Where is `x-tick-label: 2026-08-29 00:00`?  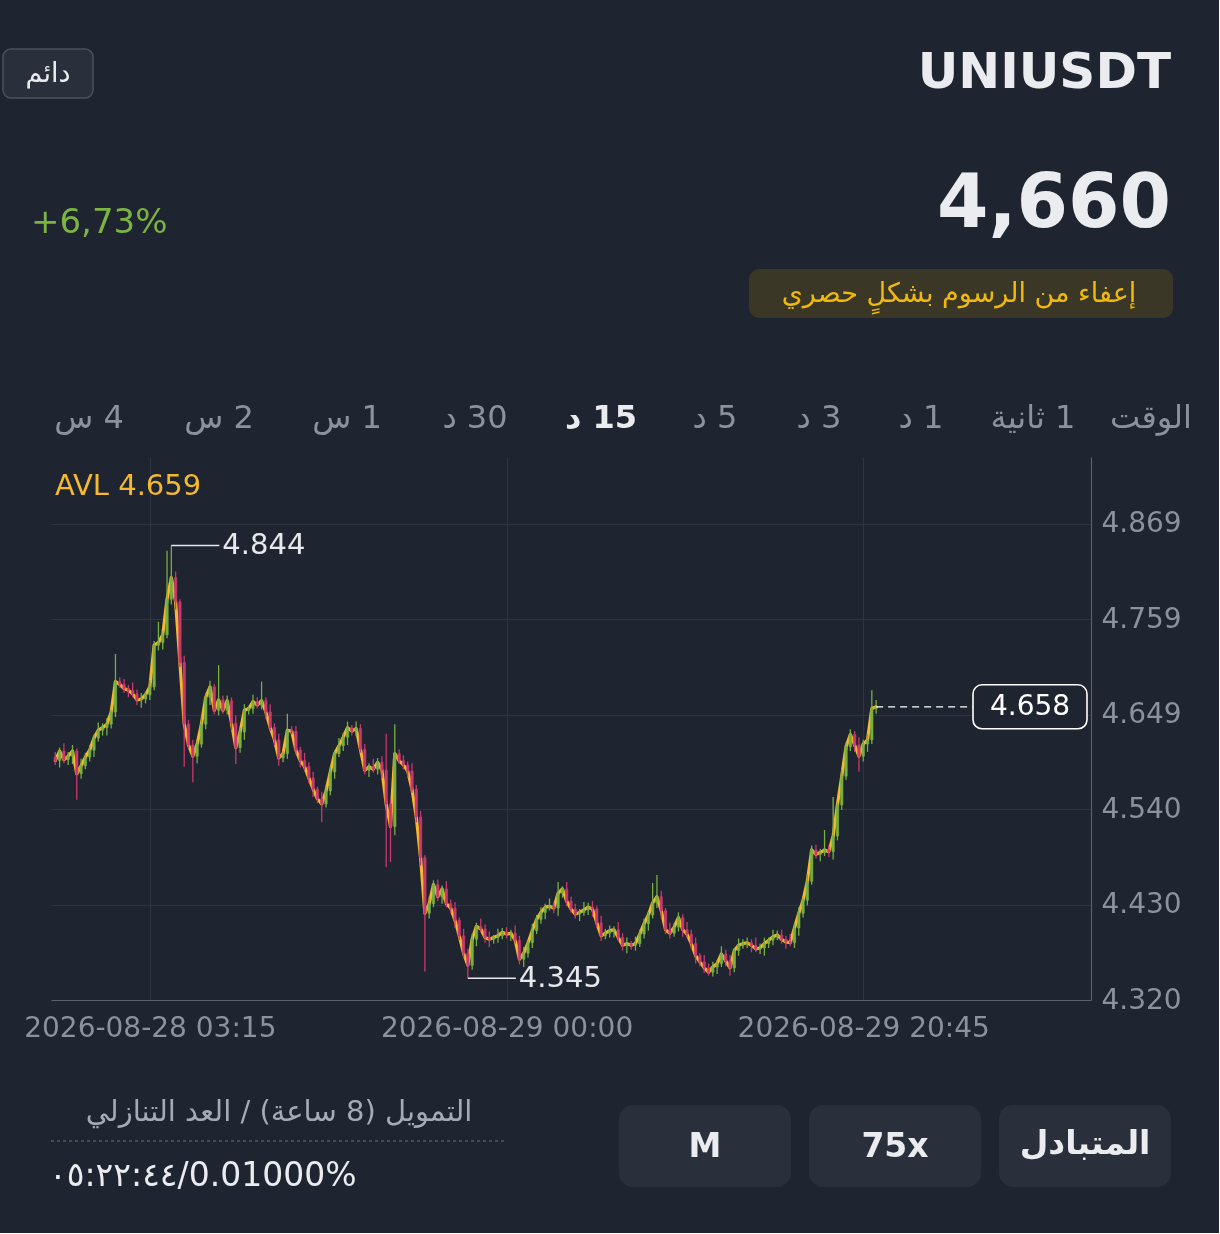 x-tick-label: 2026-08-29 00:00 is located at coordinates (507, 1027).